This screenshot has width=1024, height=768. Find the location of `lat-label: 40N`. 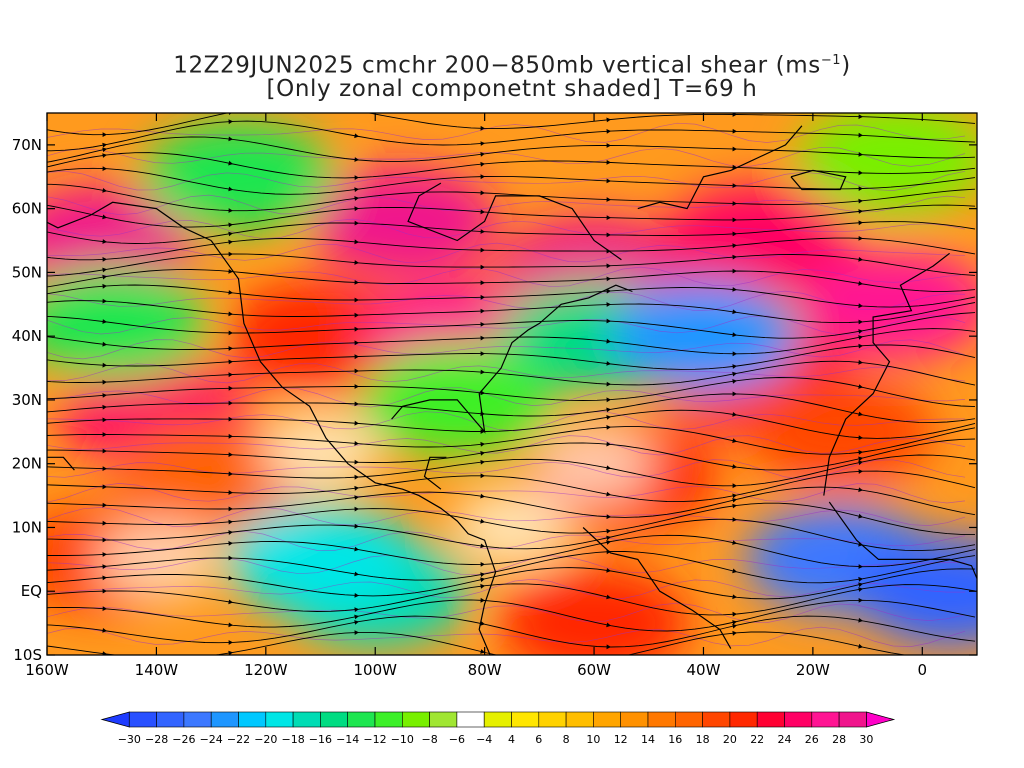

lat-label: 40N is located at coordinates (27, 336).